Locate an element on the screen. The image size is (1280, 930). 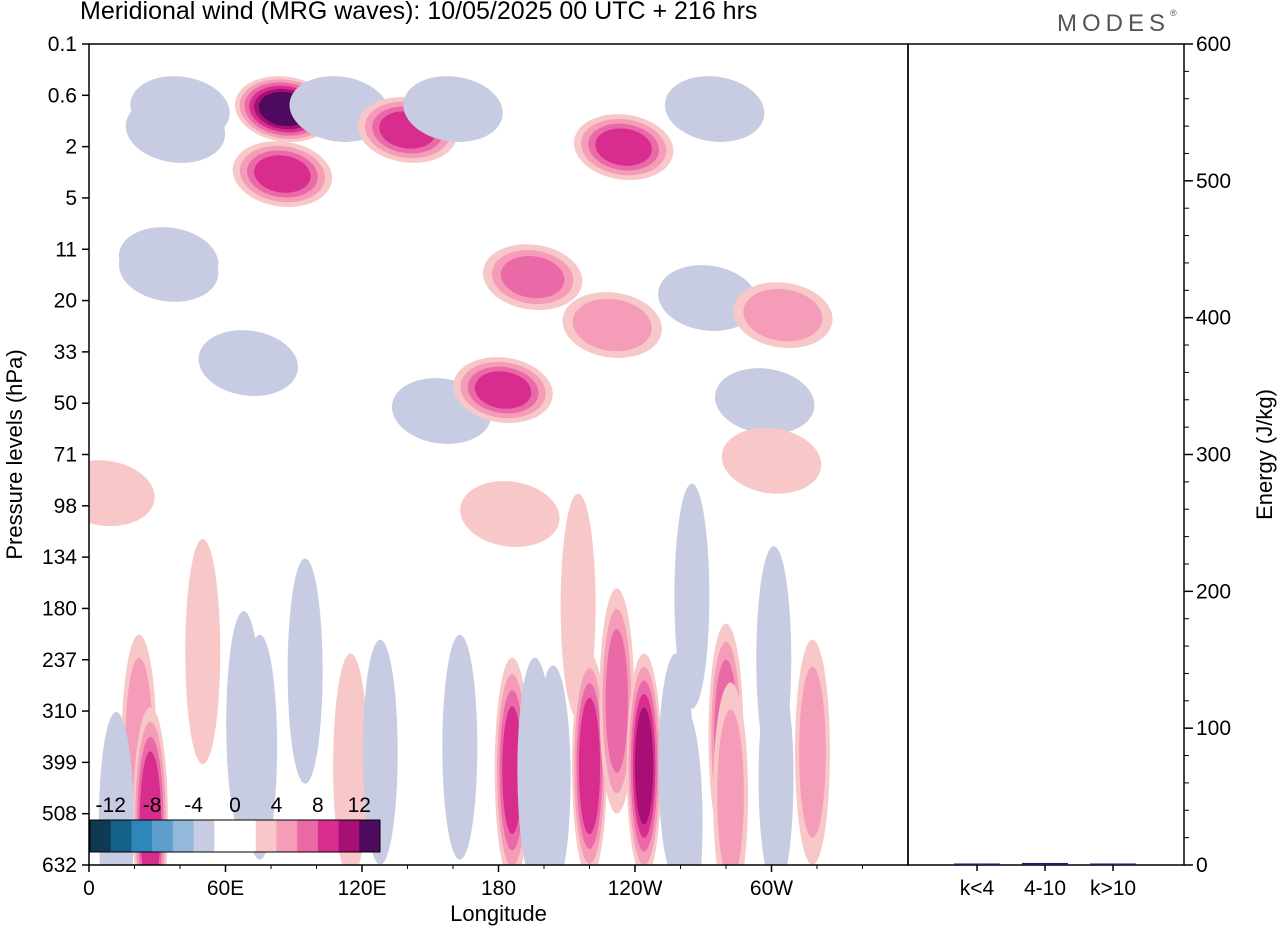
energy-tick-label: 100 is located at coordinates (1213, 728).